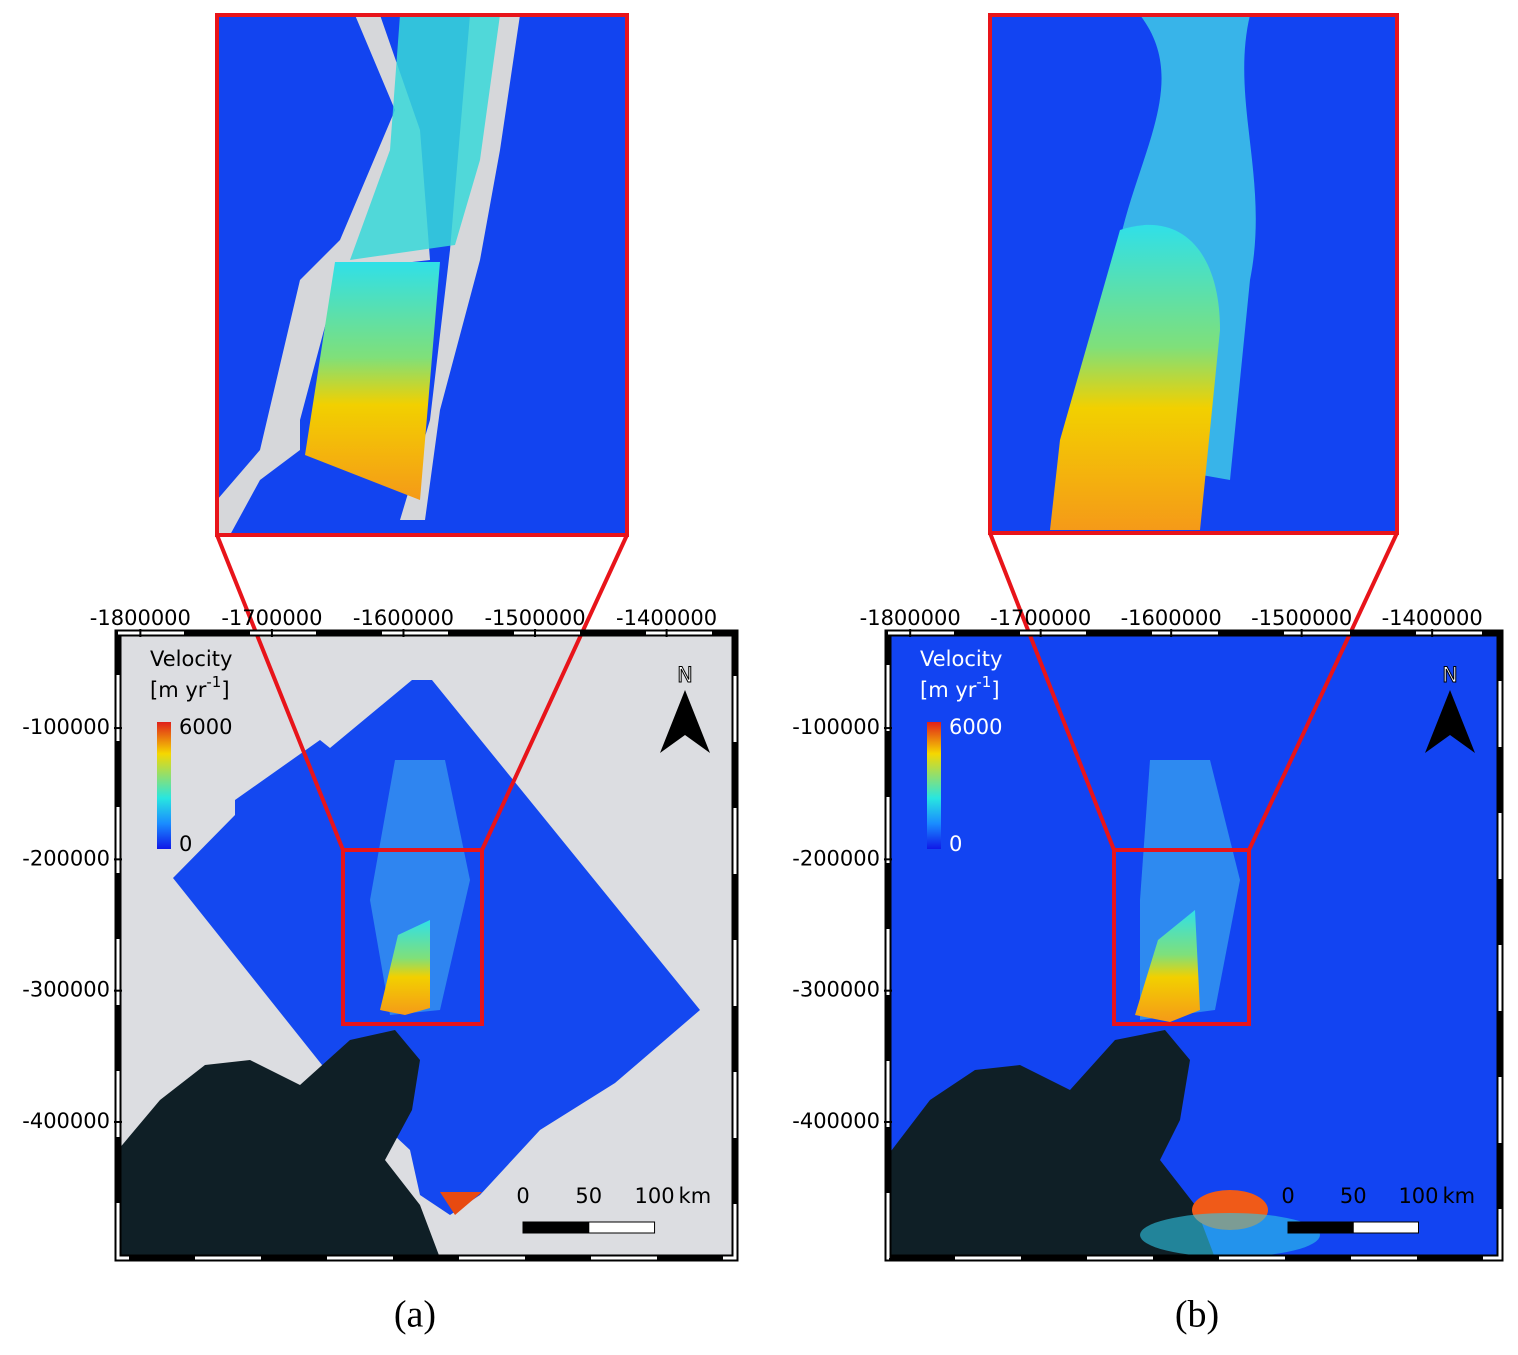 Image resolution: width=1518 pixels, height=1355 pixels. Describe the element at coordinates (415, 1315) in the screenshot. I see `panel-label: (a)` at that location.